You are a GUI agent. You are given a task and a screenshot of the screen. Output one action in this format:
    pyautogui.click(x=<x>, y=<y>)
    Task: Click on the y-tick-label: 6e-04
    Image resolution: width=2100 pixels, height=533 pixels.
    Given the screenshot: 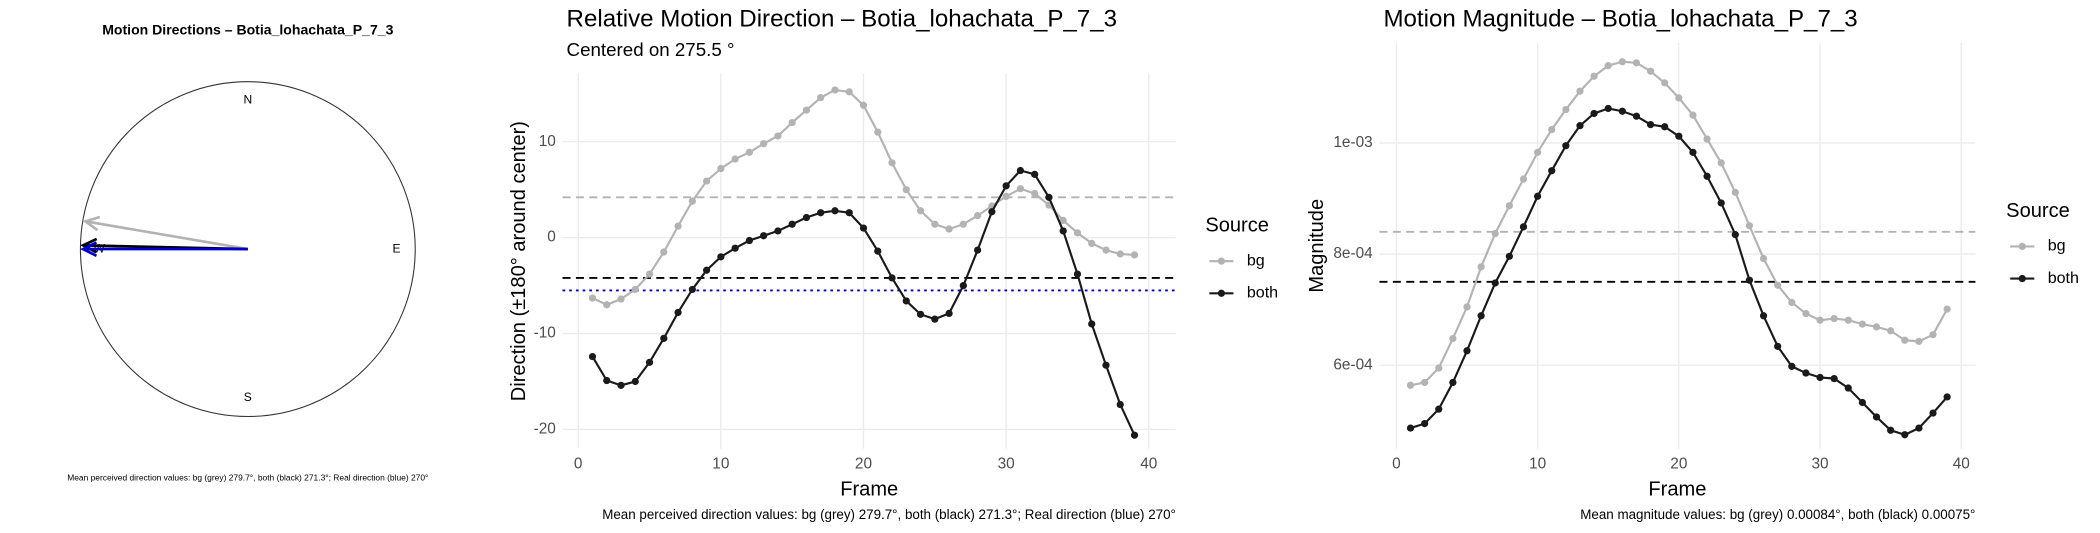 What is the action you would take?
    pyautogui.click(x=1353, y=364)
    